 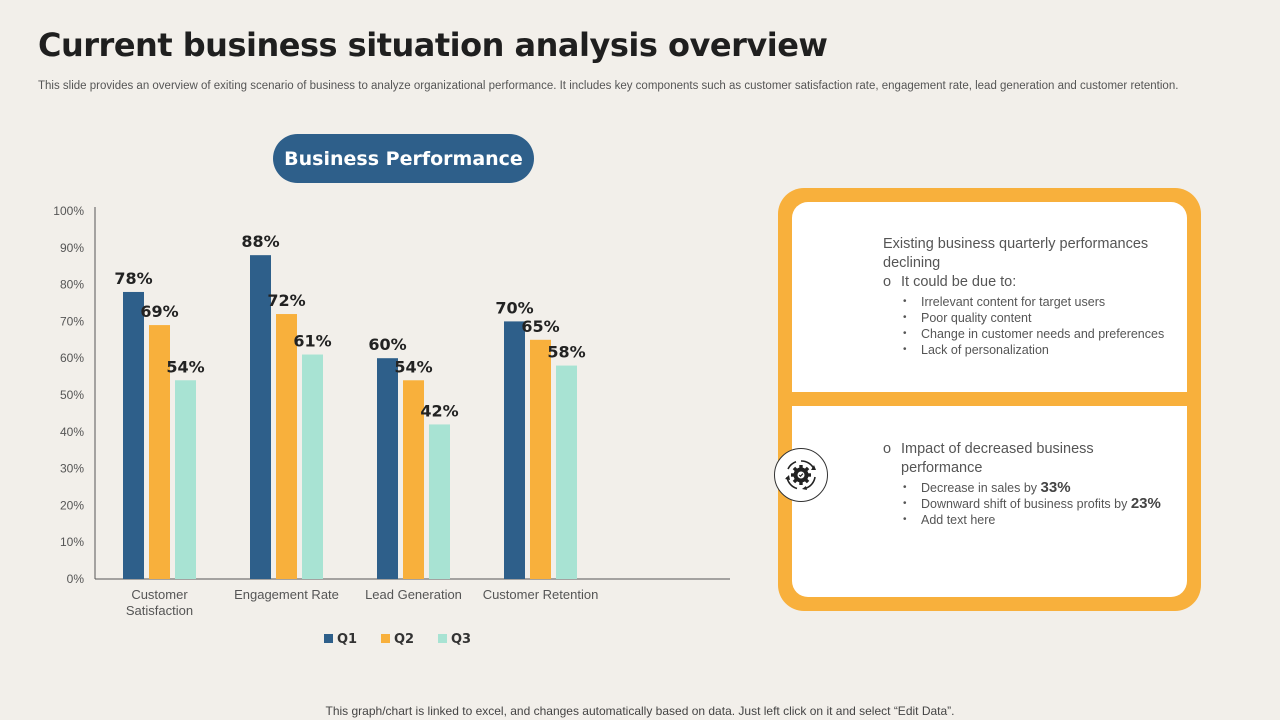 What do you see at coordinates (133, 278) in the screenshot?
I see `data-label: 78%` at bounding box center [133, 278].